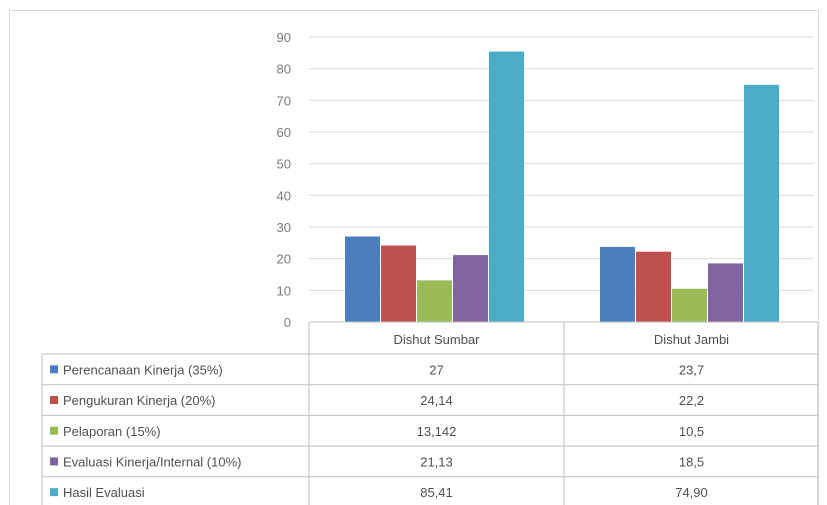 The height and width of the screenshot is (505, 827). What do you see at coordinates (284, 290) in the screenshot?
I see `y-tick-label: 10` at bounding box center [284, 290].